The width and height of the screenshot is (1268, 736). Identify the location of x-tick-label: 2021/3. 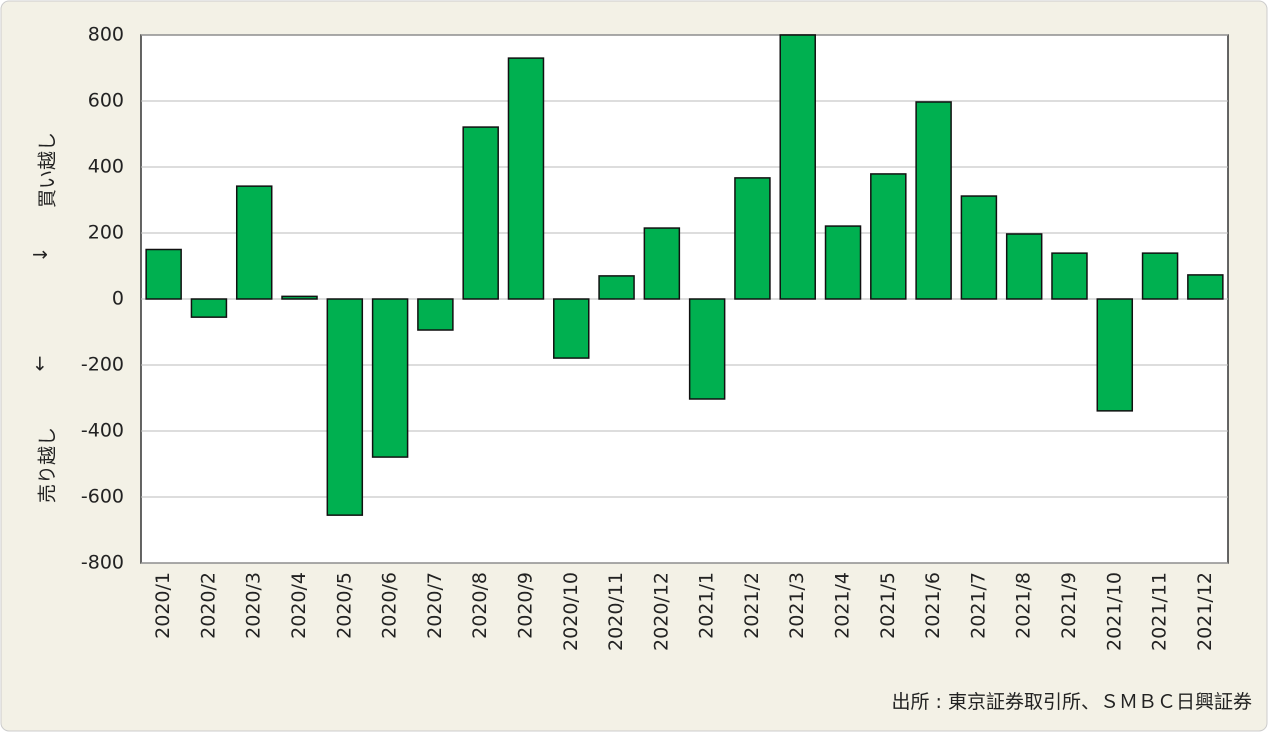
(797, 605).